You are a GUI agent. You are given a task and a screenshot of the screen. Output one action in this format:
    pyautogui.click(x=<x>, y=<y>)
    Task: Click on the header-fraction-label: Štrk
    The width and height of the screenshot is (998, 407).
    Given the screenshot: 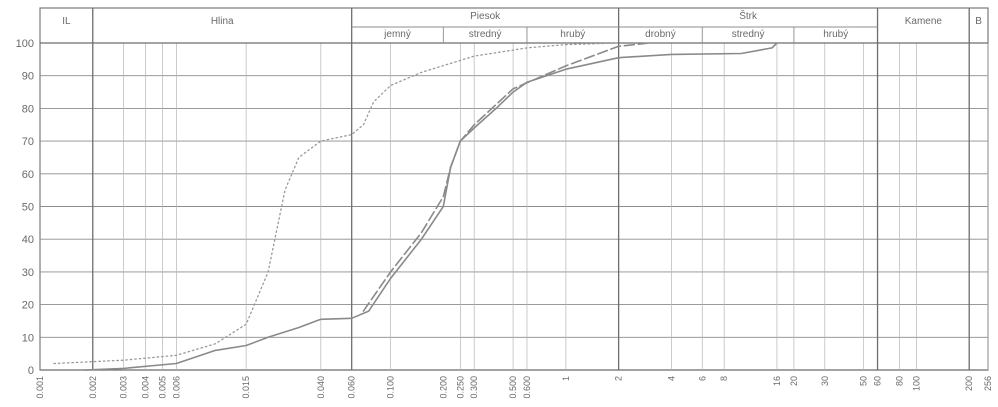 What is the action you would take?
    pyautogui.click(x=748, y=15)
    